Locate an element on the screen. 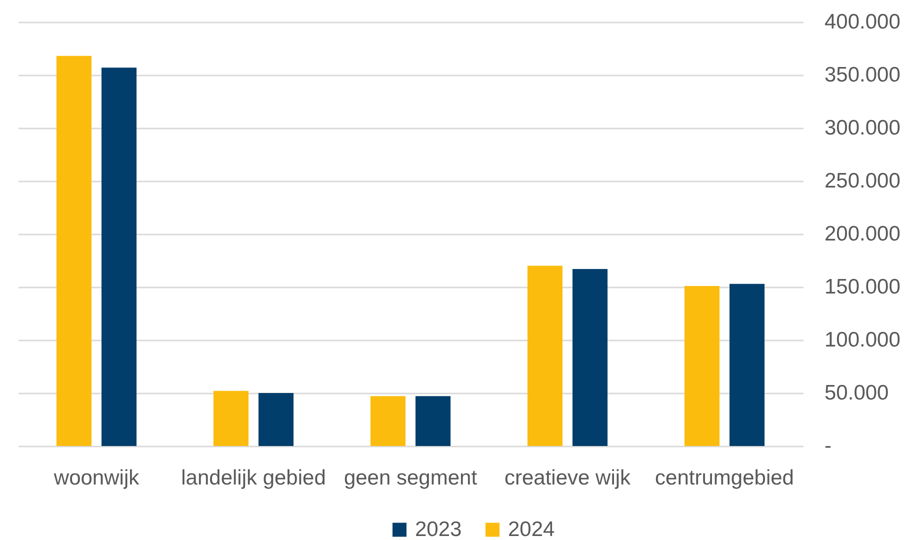 The height and width of the screenshot is (540, 913). x-tick-label: centrumgebied is located at coordinates (724, 478).